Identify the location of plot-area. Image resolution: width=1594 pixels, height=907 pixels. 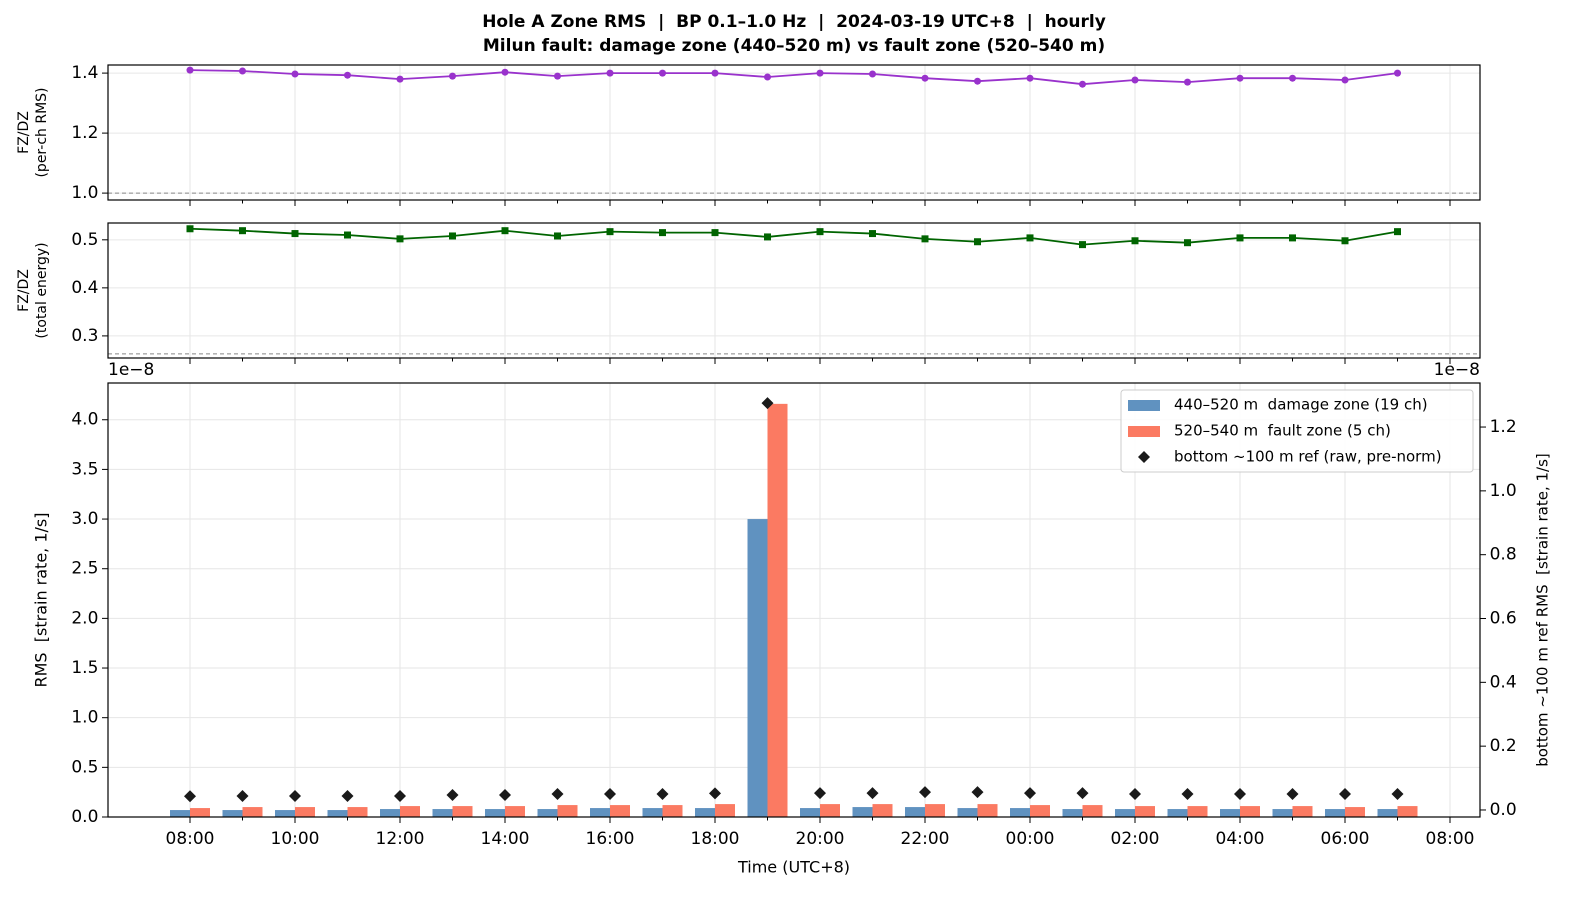
(794, 290).